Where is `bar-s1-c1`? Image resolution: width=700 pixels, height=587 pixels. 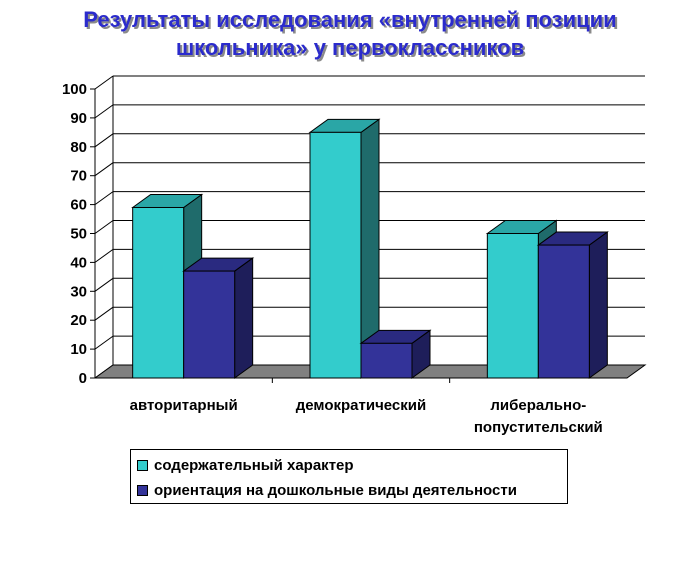 bar-s1-c1 is located at coordinates (158, 292).